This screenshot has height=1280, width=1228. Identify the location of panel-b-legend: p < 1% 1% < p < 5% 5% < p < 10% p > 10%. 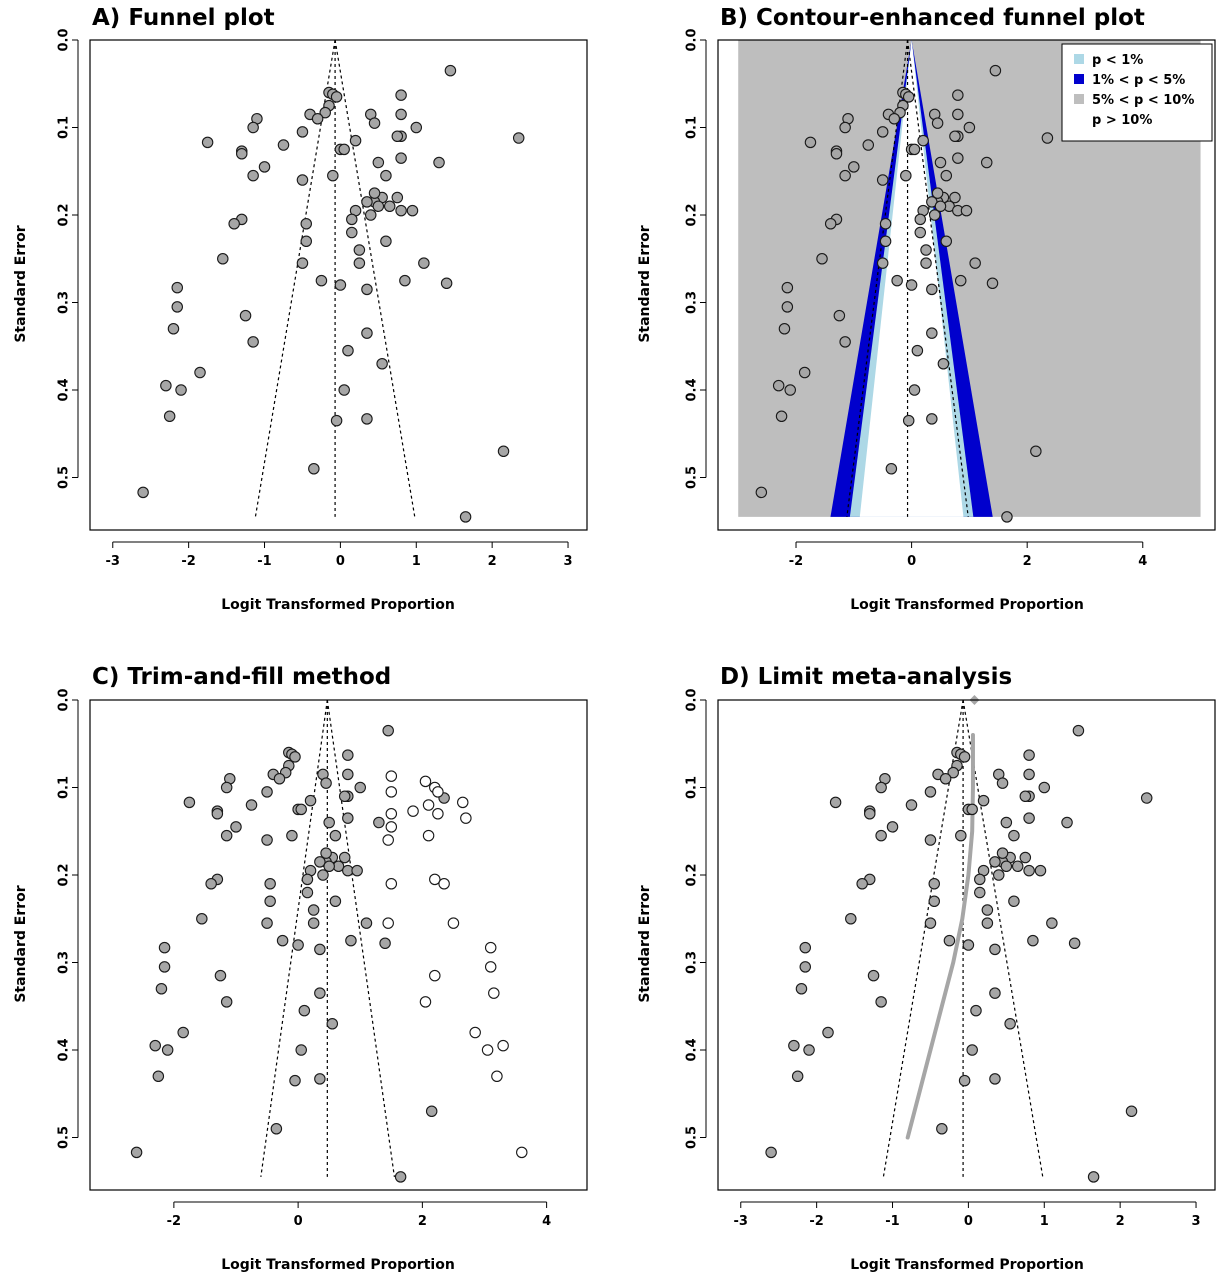
(1137, 92).